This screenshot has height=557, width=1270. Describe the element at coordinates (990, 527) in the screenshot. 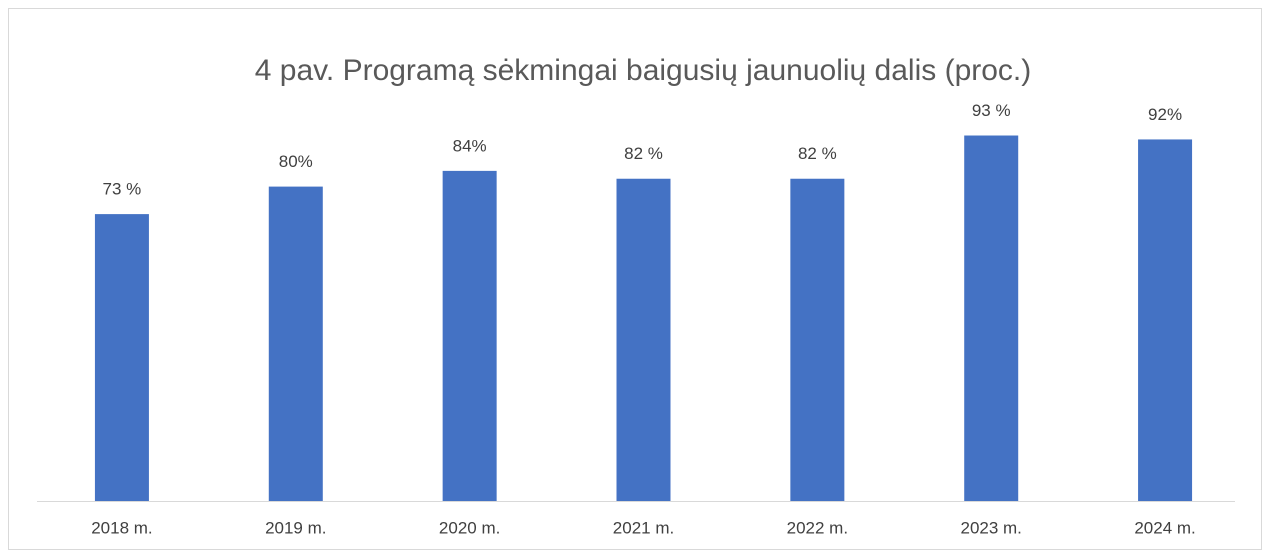

I see `x-tick-label: 2023 m.` at that location.